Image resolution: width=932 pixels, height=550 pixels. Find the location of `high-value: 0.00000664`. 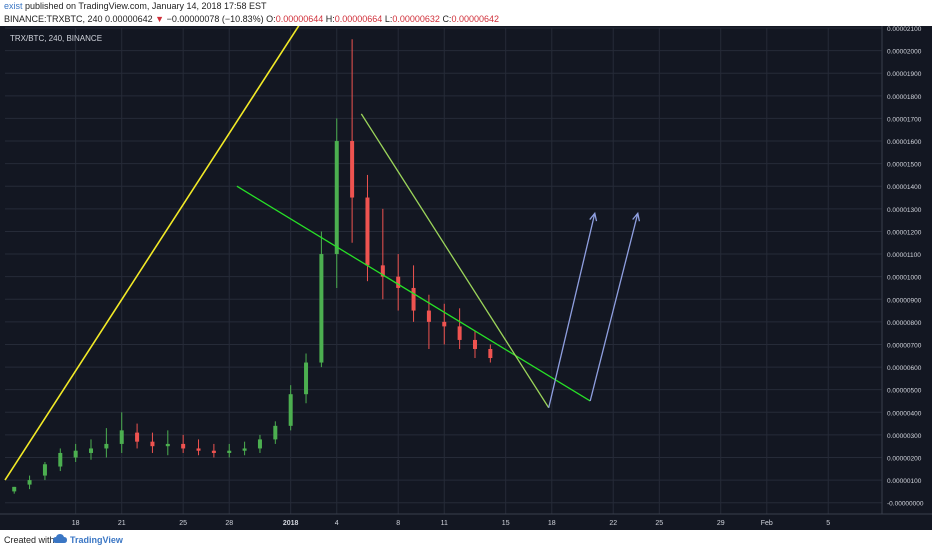

high-value: 0.00000664 is located at coordinates (358, 19).